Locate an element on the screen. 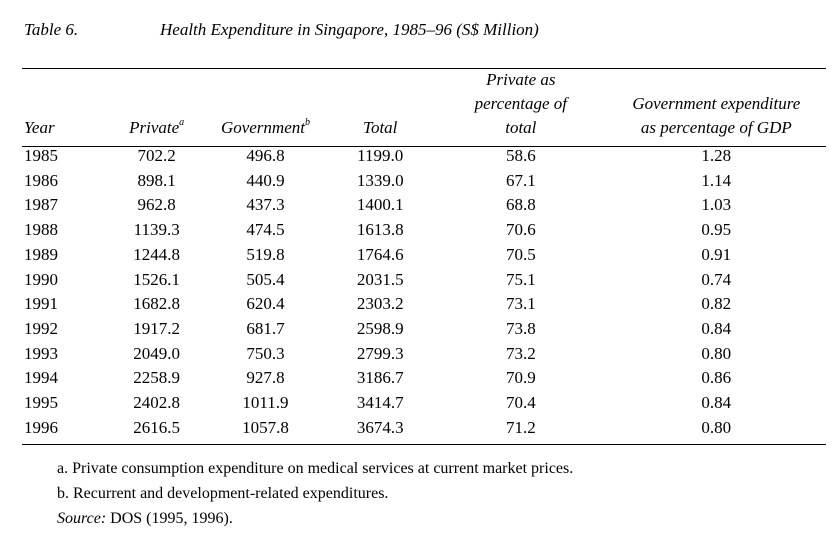 This screenshot has width=839, height=541. cell-year: 1995 is located at coordinates (41, 403).